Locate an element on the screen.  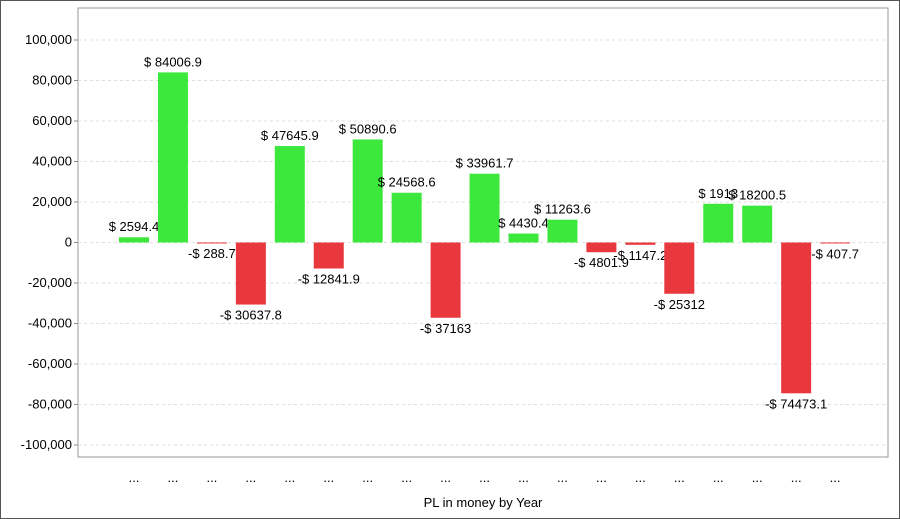
y-tick-label: 40,000 is located at coordinates (52, 161).